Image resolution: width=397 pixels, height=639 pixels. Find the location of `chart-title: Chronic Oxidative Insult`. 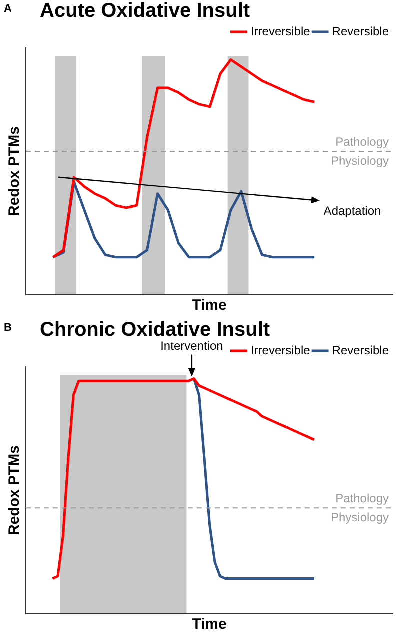

chart-title: Chronic Oxidative Insult is located at coordinates (155, 330).